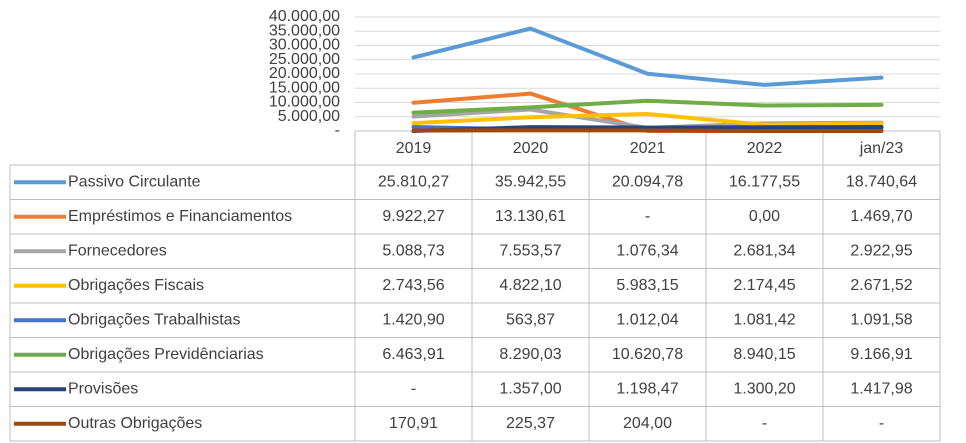  I want to click on table-cell: 10.620,78, so click(647, 354).